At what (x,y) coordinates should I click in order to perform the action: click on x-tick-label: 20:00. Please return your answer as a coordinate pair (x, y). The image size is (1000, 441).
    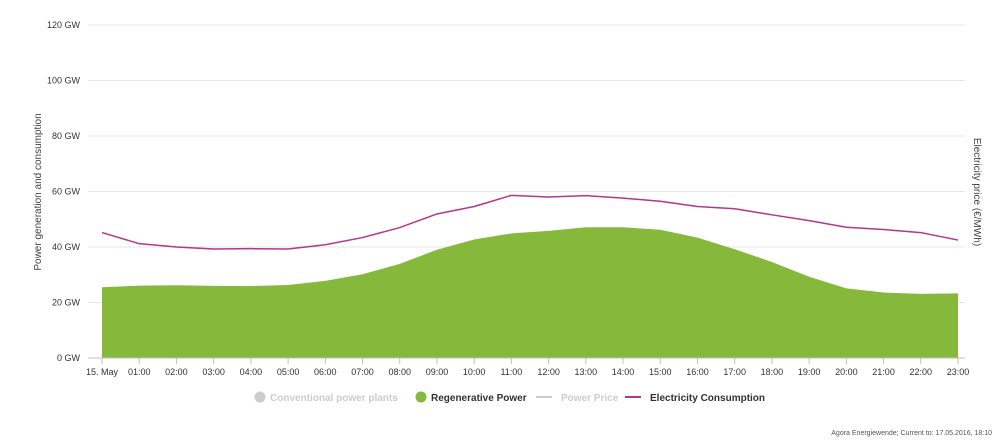
    Looking at the image, I should click on (846, 372).